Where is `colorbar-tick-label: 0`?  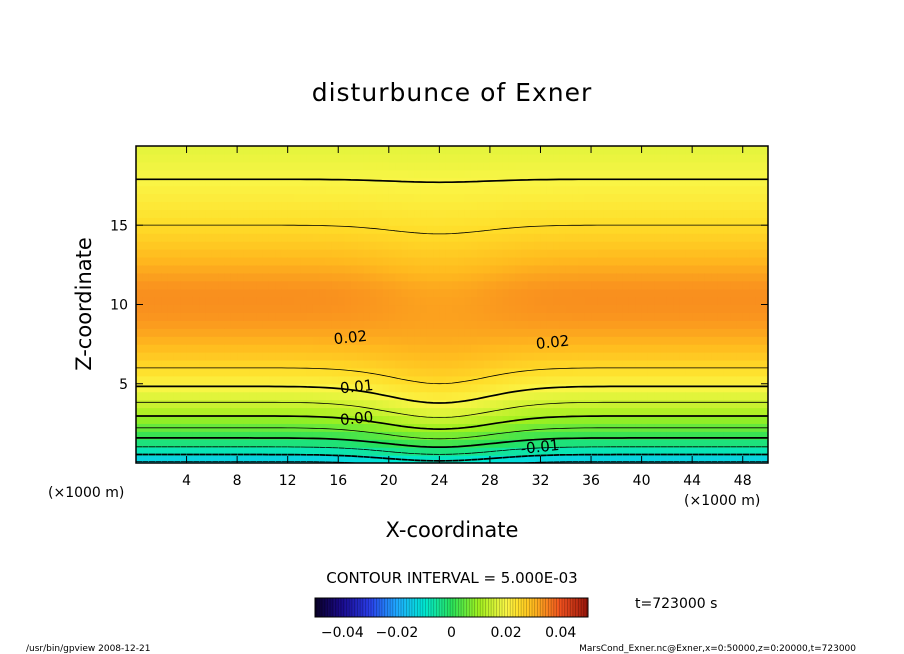 colorbar-tick-label: 0 is located at coordinates (451, 633).